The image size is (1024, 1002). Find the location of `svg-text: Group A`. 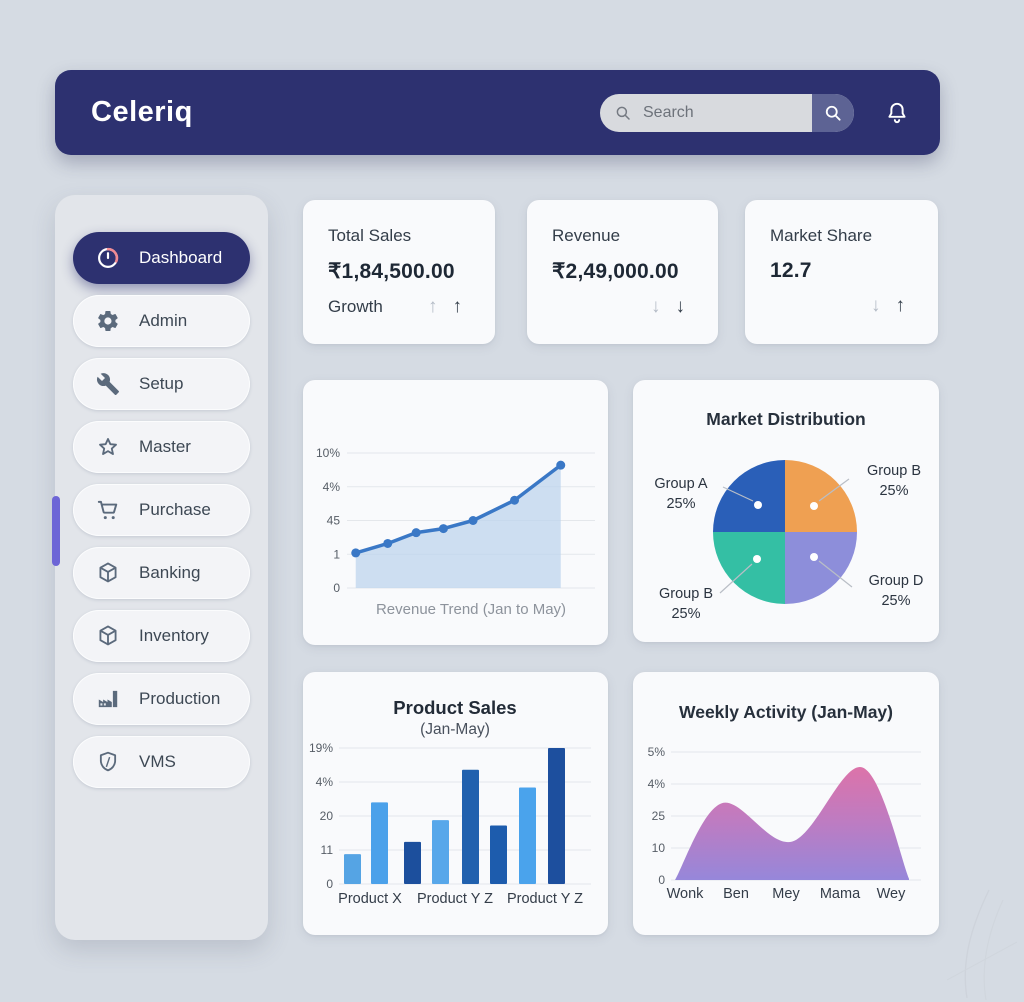

svg-text: Group A is located at coordinates (681, 484).